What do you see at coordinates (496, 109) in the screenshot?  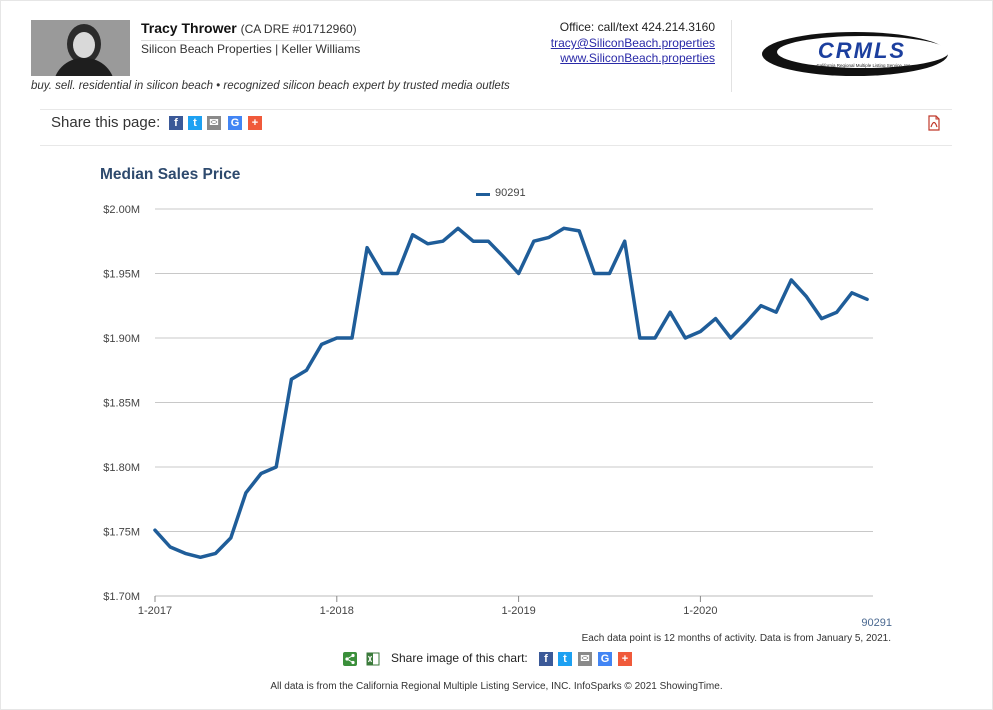 I see `divider-top` at bounding box center [496, 109].